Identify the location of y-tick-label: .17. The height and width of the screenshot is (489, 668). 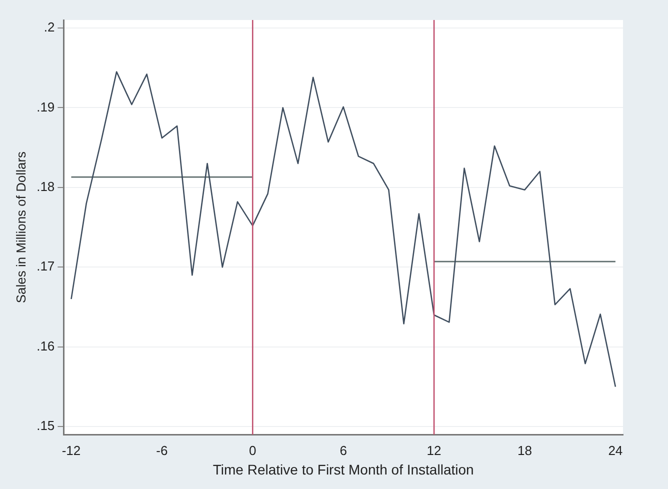
(45, 266).